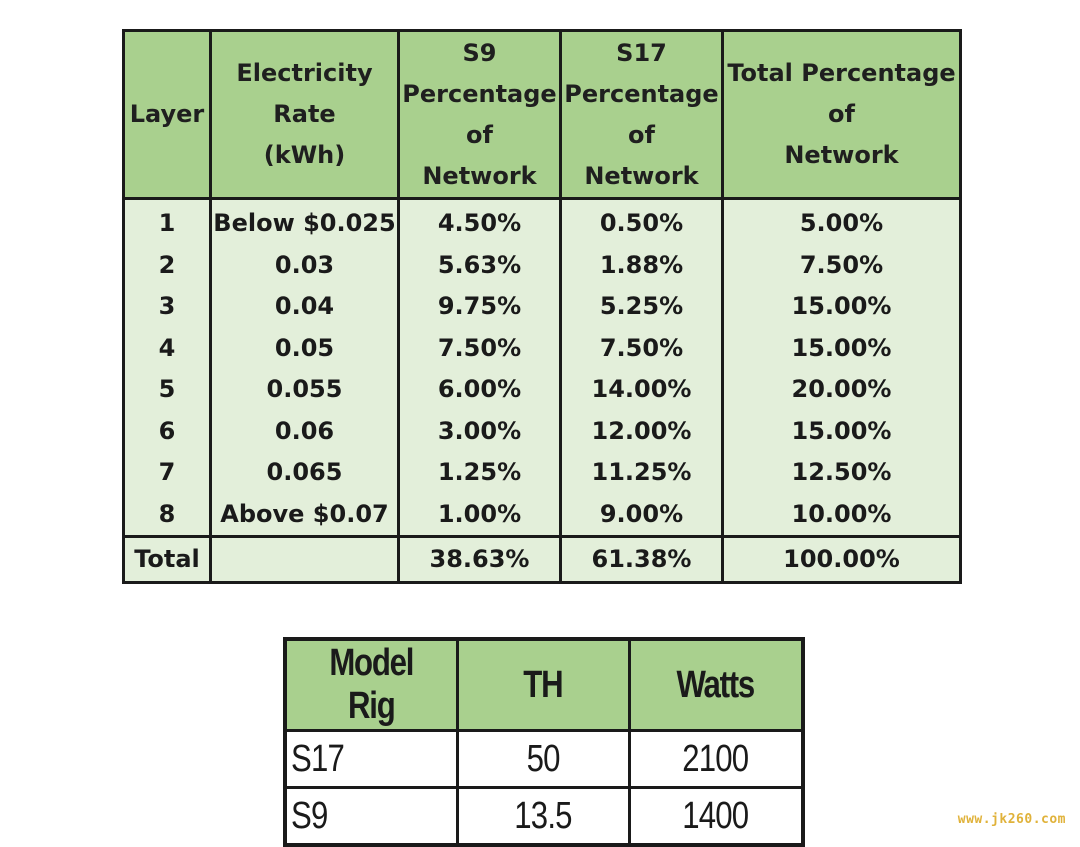  Describe the element at coordinates (479, 52) in the screenshot. I see `header-s9-line: S9` at that location.